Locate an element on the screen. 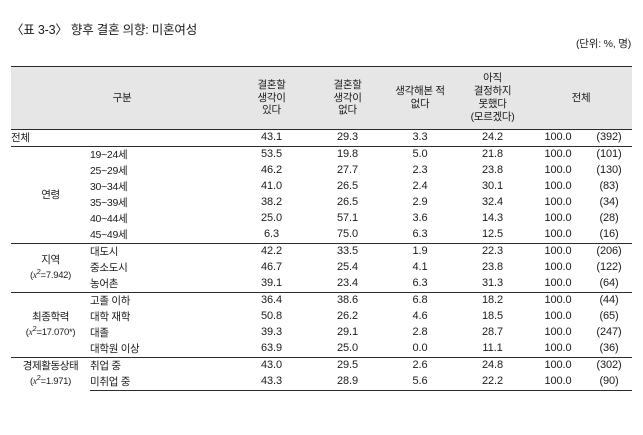 This screenshot has height=435, width=643. row-label-total: 전체 is located at coordinates (20, 137).